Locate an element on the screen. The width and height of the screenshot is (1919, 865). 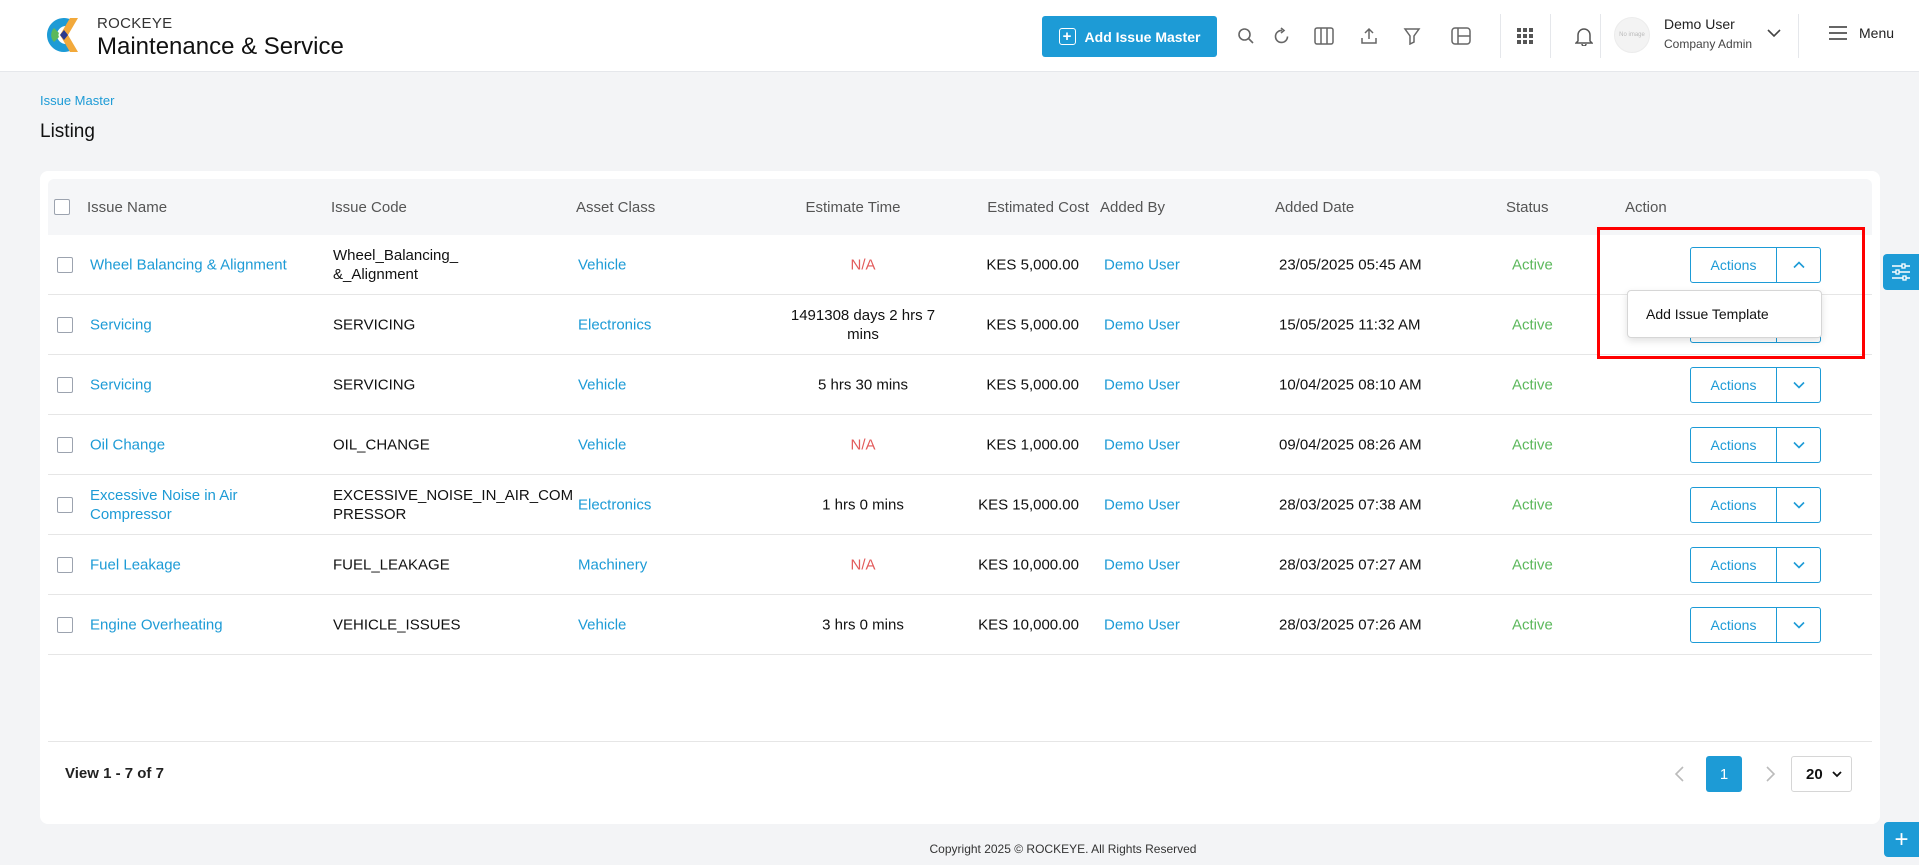
page-size-value: 20 is located at coordinates (1814, 774).